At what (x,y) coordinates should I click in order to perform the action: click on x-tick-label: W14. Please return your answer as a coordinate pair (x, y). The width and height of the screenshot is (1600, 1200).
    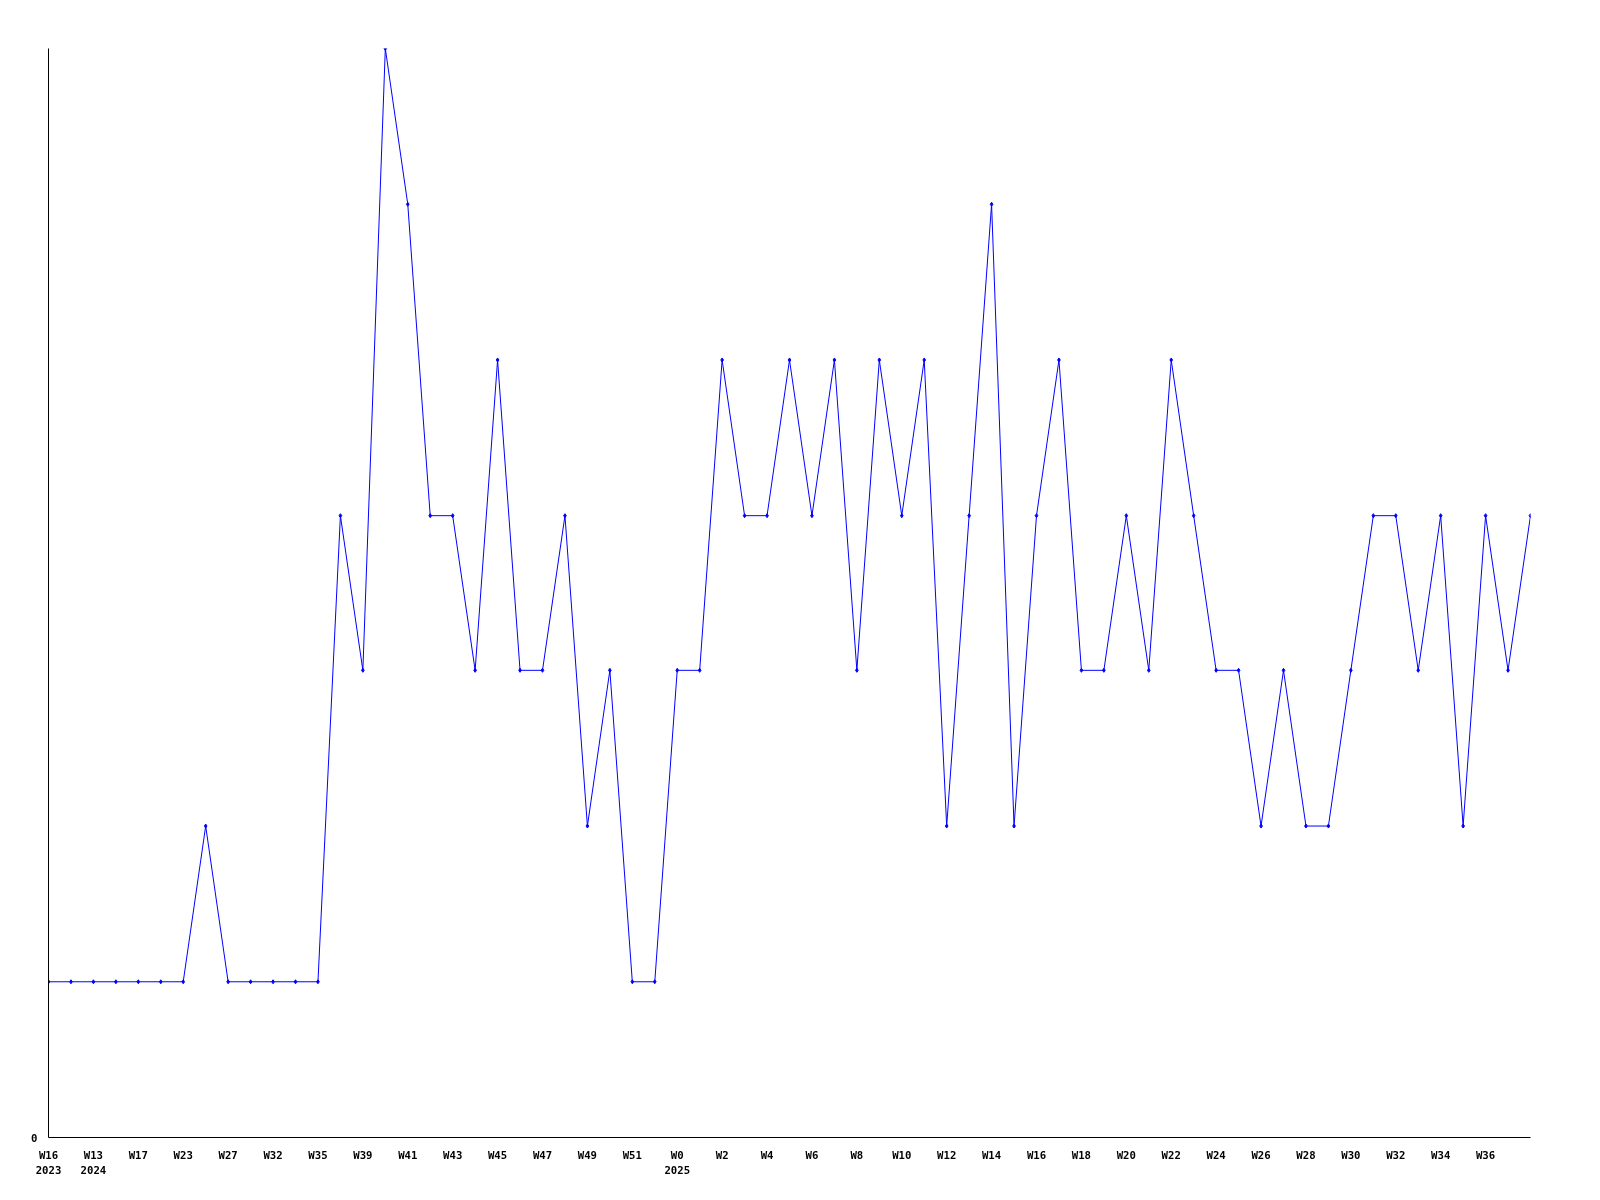
    Looking at the image, I should click on (991, 1155).